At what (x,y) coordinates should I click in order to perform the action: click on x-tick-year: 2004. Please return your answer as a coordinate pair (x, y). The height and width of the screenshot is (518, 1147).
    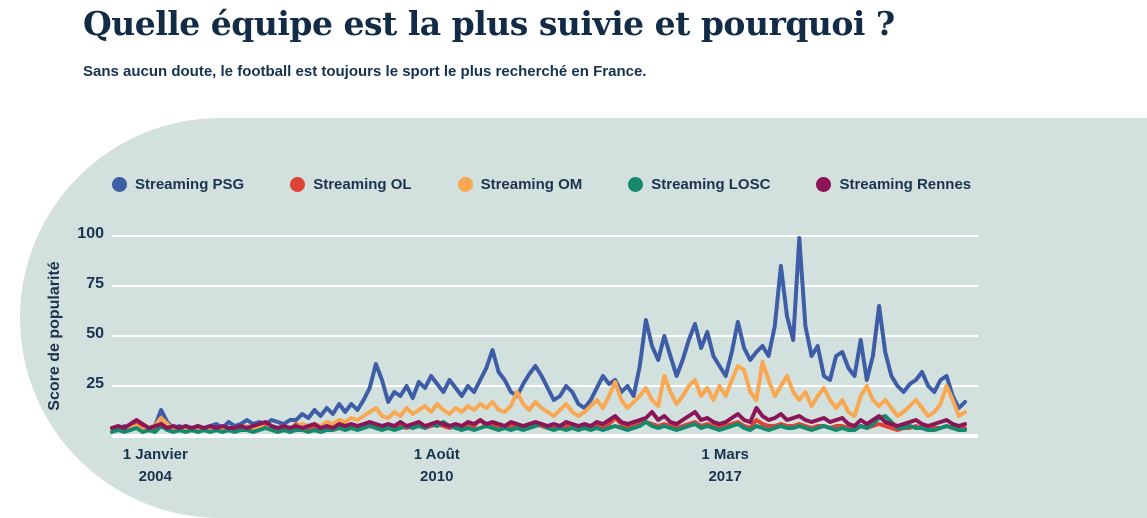
    Looking at the image, I should click on (155, 476).